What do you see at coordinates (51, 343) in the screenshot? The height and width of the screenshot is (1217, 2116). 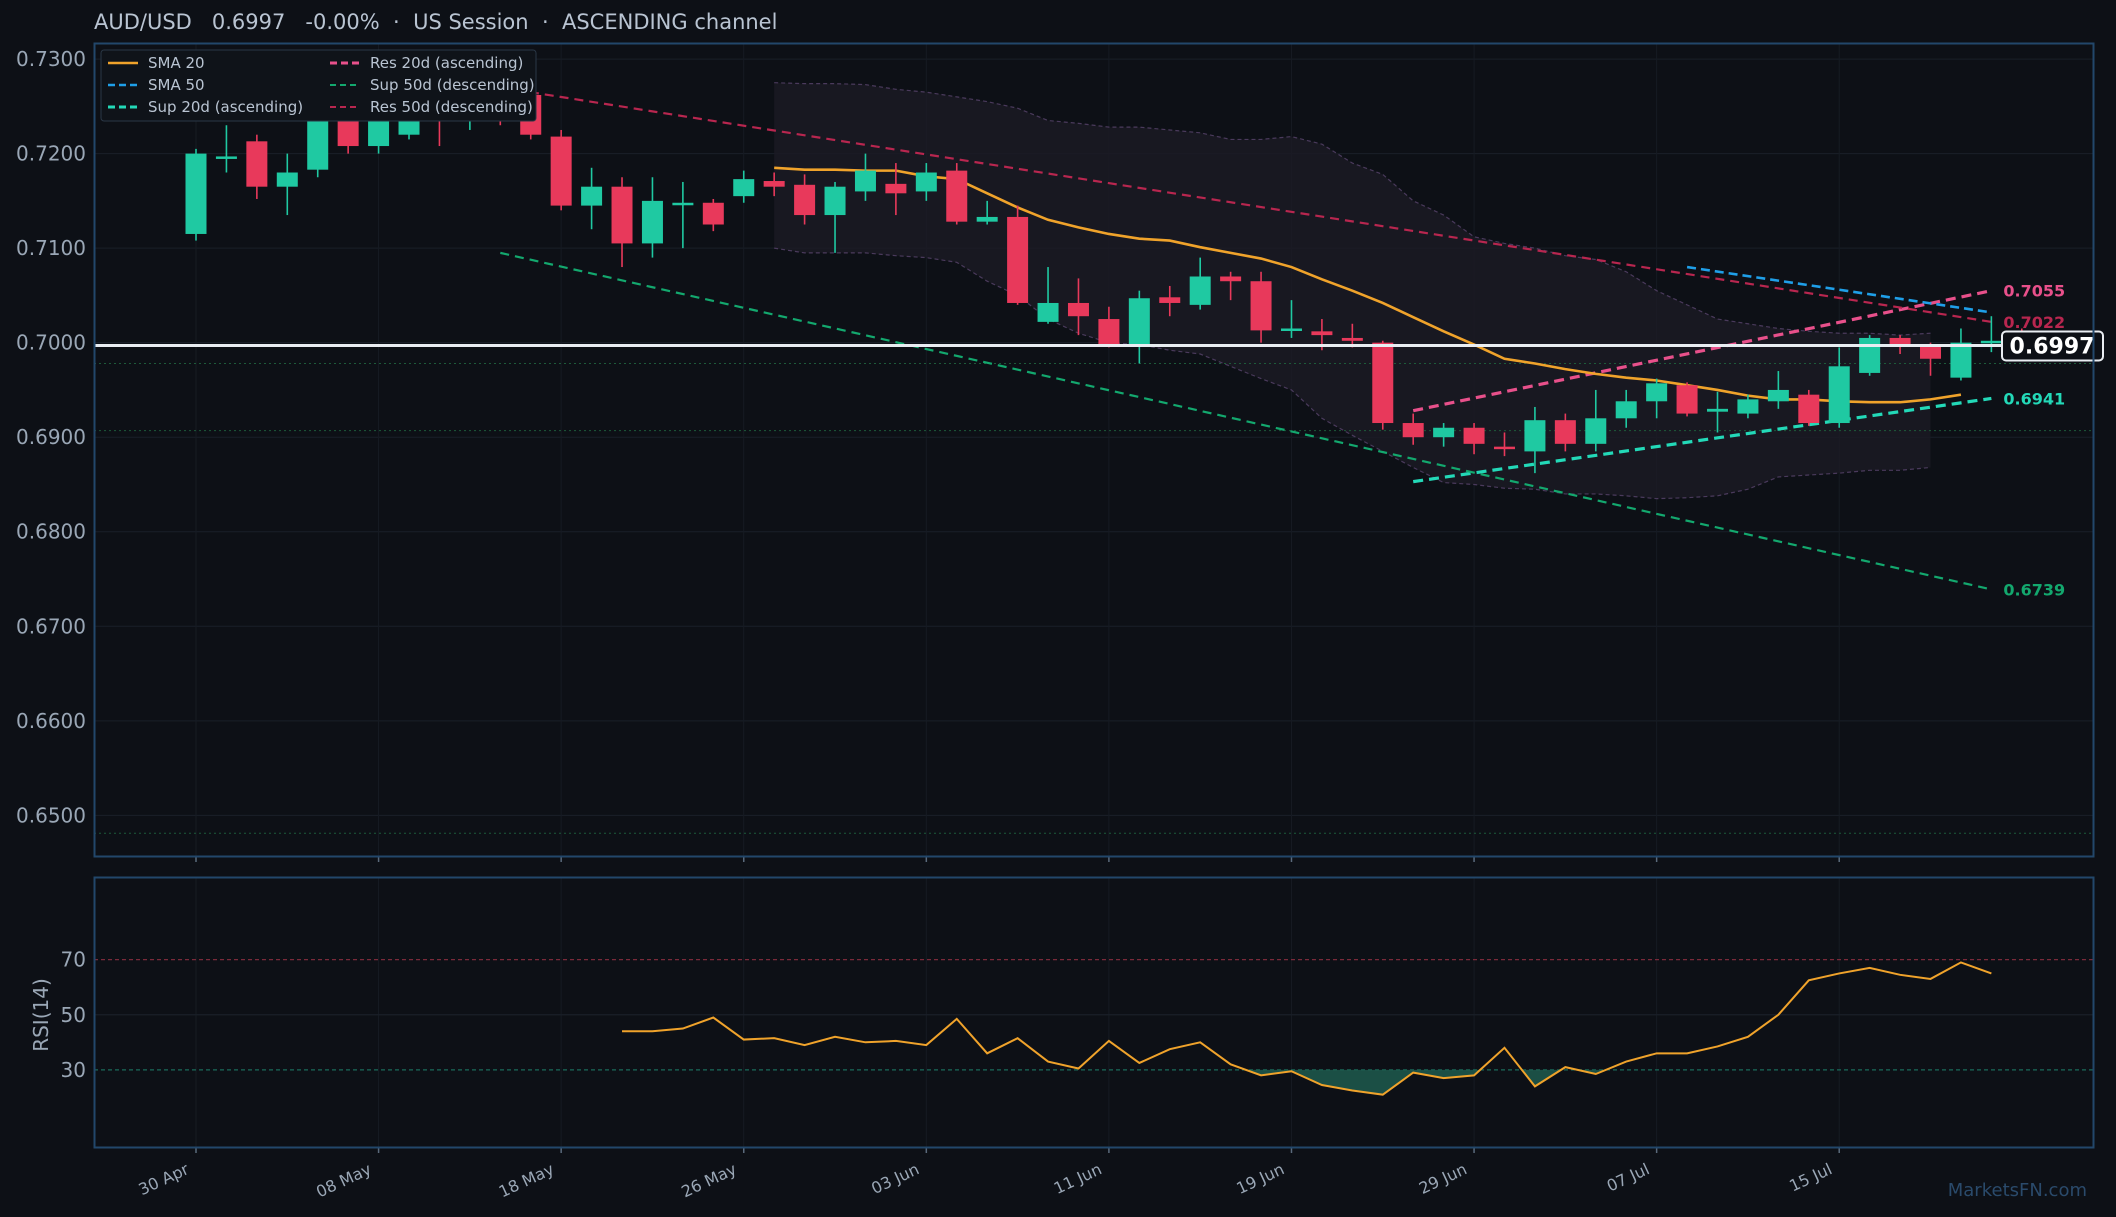 I see `y-tick-label: 0.7000` at bounding box center [51, 343].